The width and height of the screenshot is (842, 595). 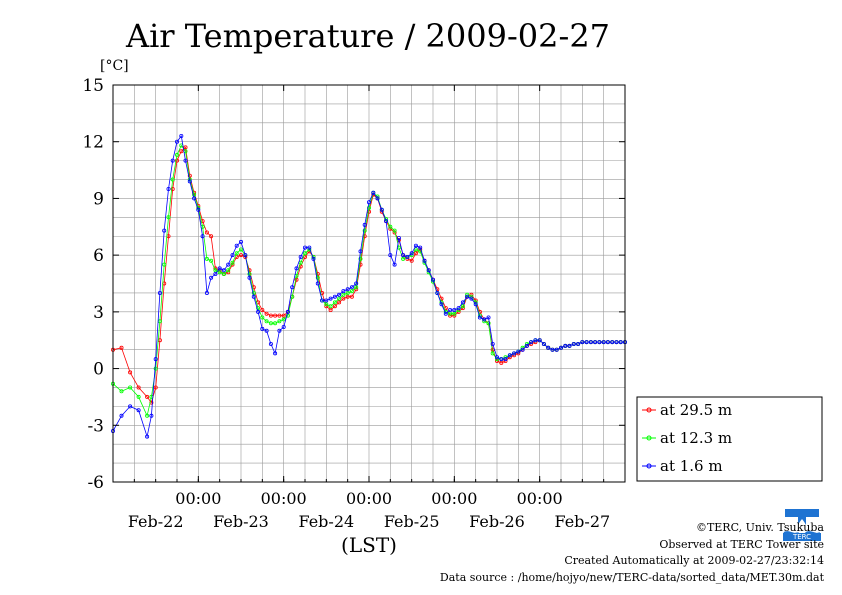 I want to click on x-date-label: Feb-23, so click(x=241, y=521).